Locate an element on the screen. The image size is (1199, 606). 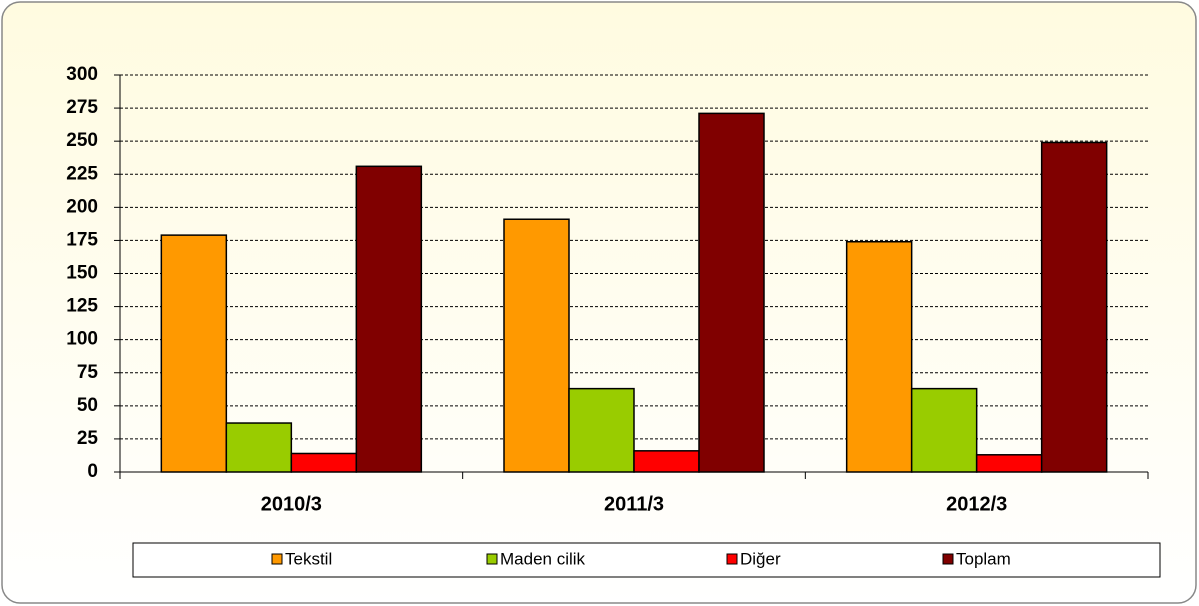
x-tick-label: 2012/3 is located at coordinates (976, 504).